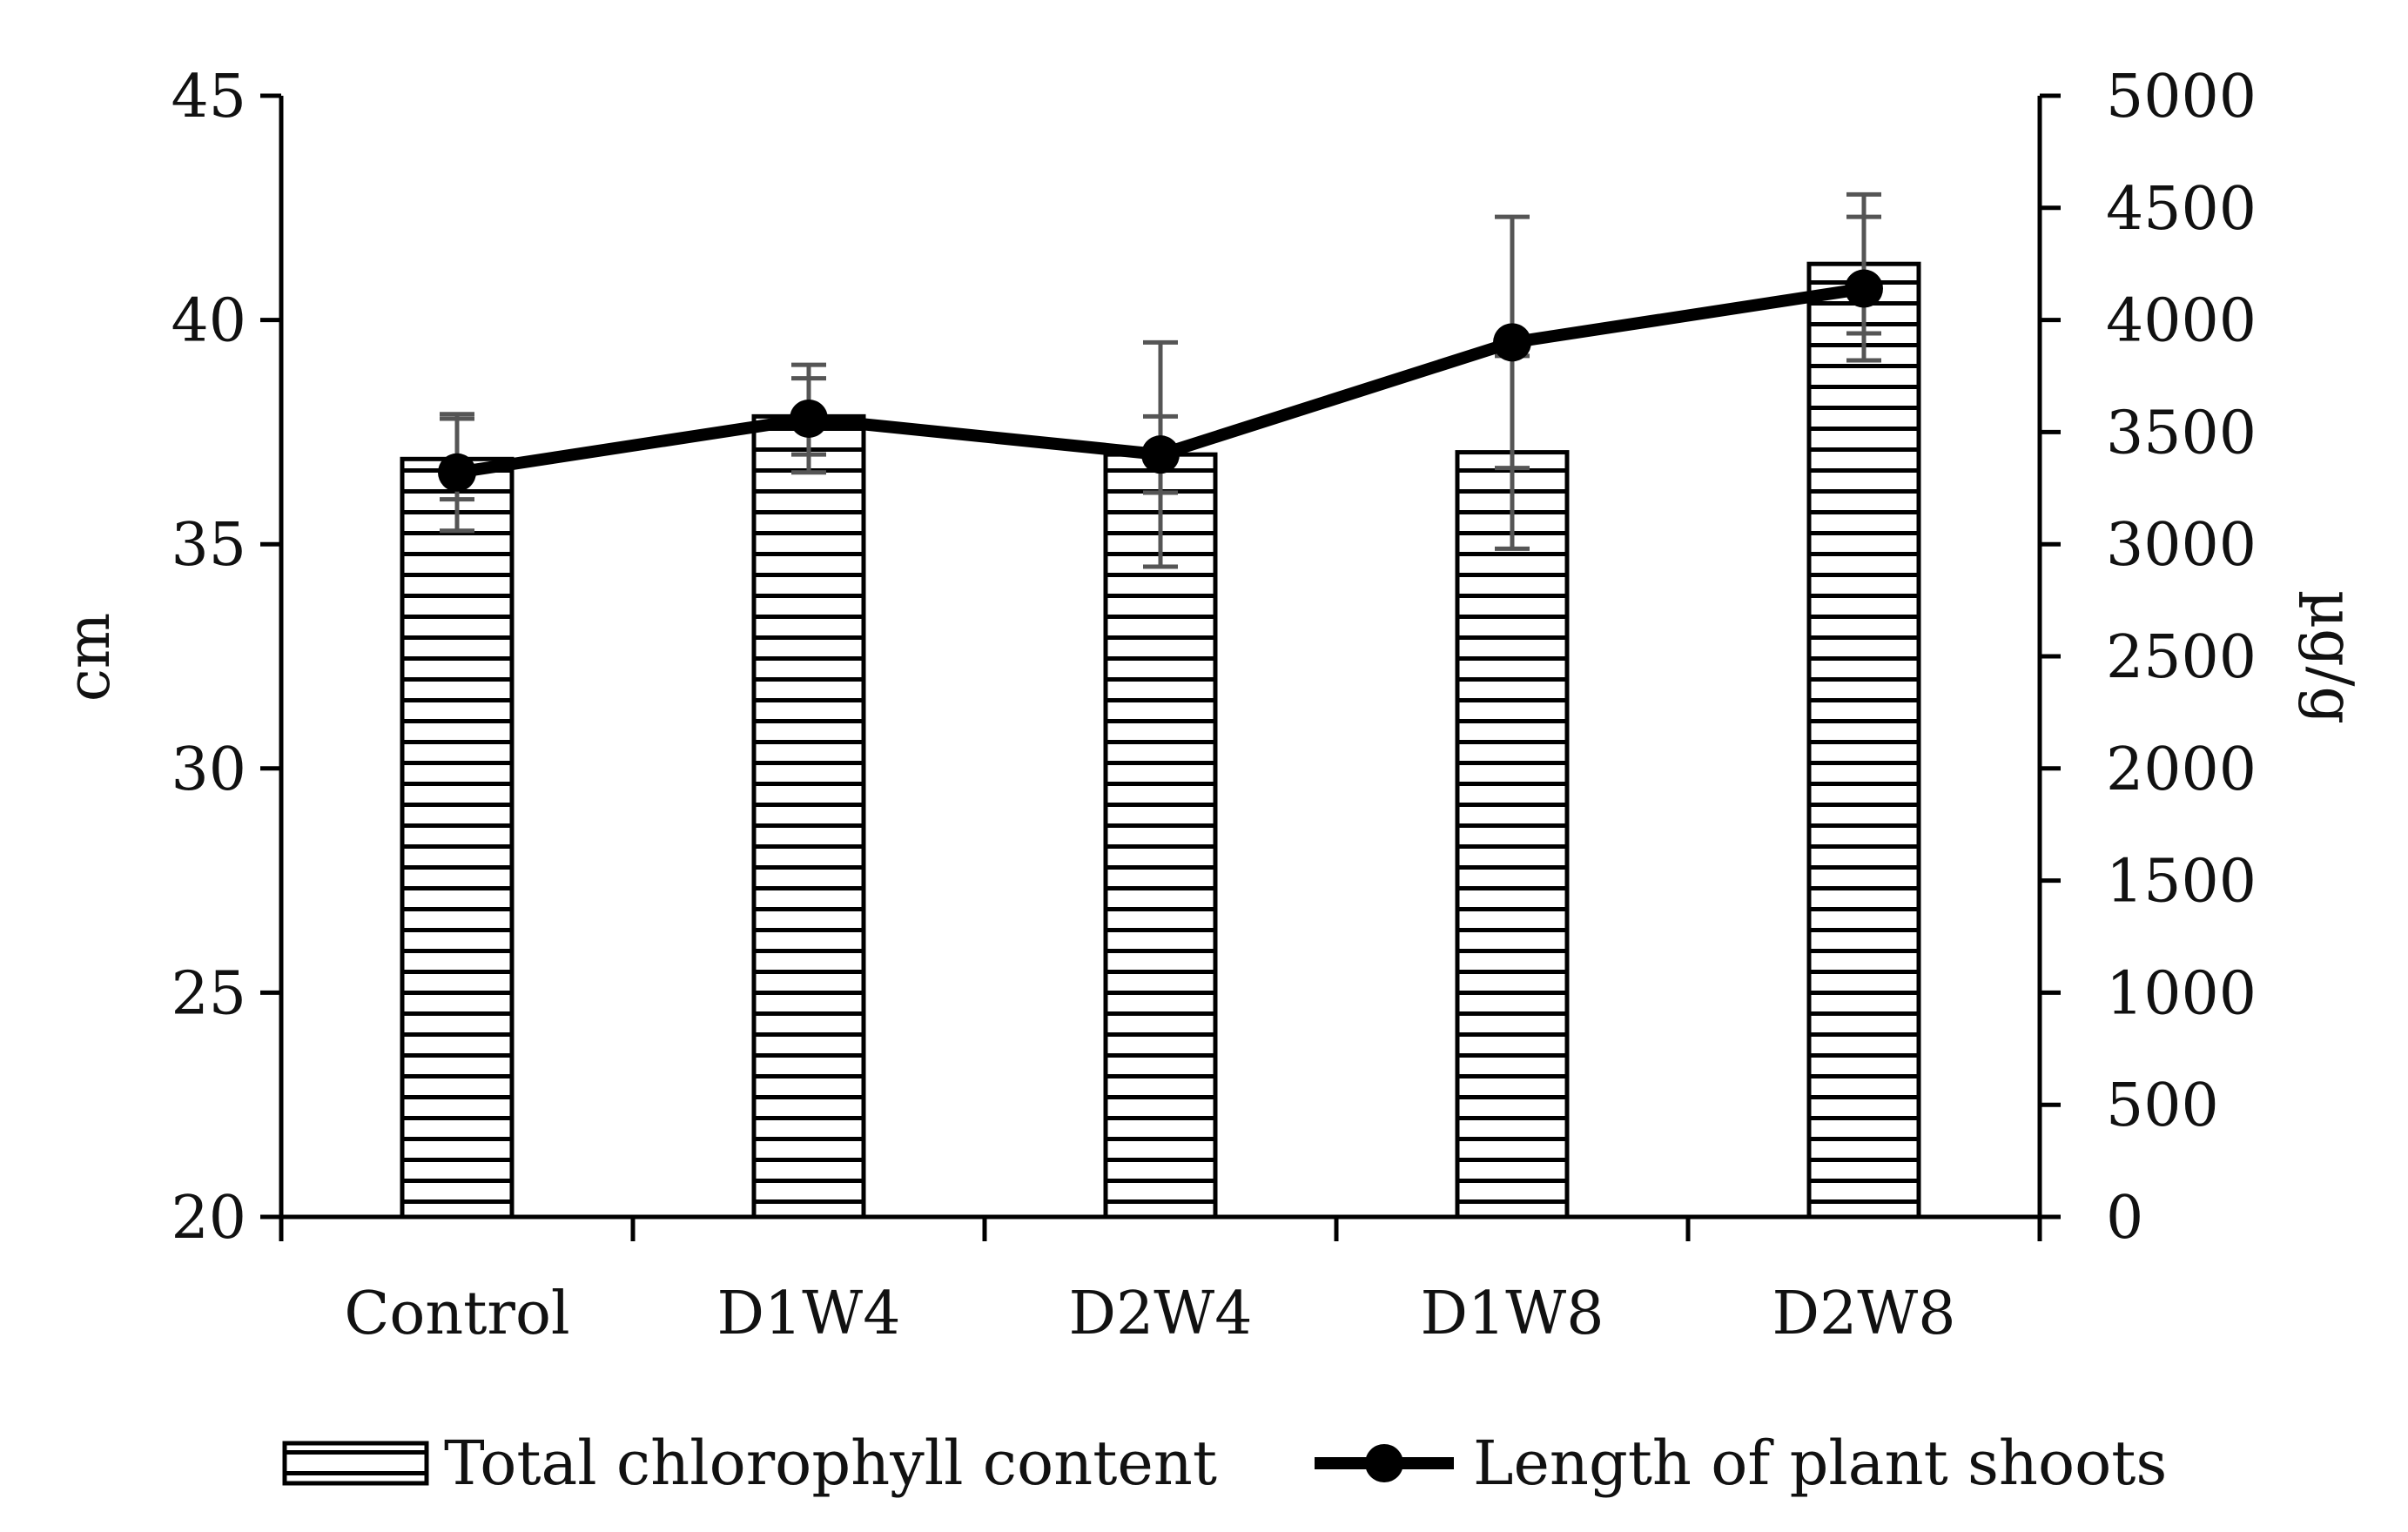  Describe the element at coordinates (2181, 882) in the screenshot. I see `right-tick-label: 1500` at that location.